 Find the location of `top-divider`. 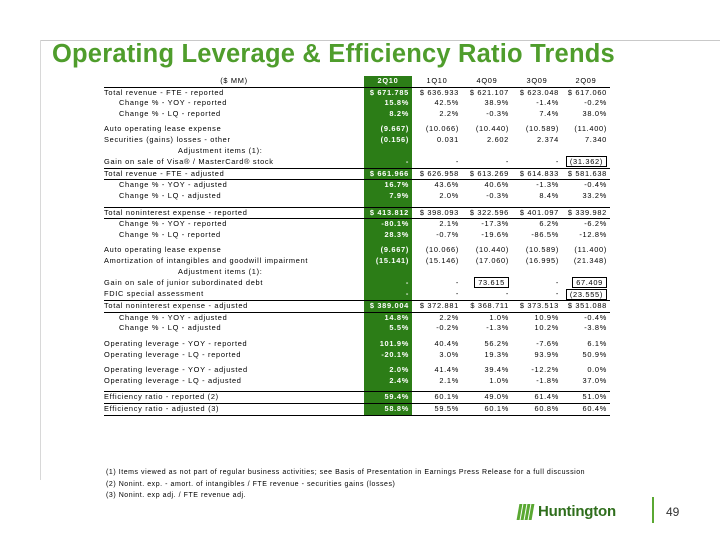

top-divider is located at coordinates (380, 40).